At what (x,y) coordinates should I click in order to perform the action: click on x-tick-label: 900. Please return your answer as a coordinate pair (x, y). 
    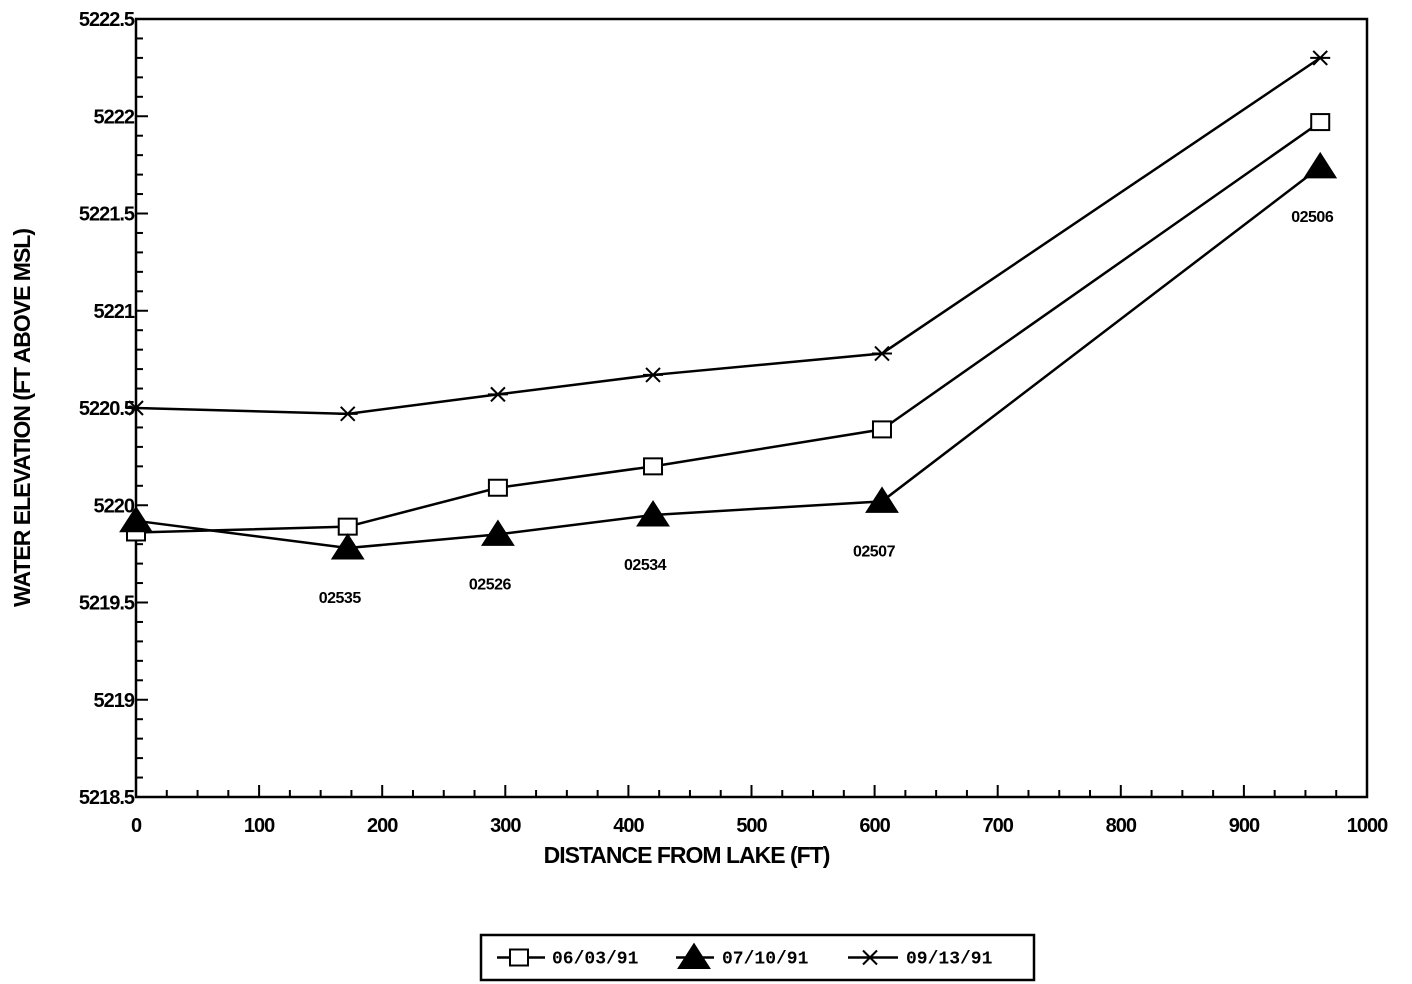
    Looking at the image, I should click on (1244, 826).